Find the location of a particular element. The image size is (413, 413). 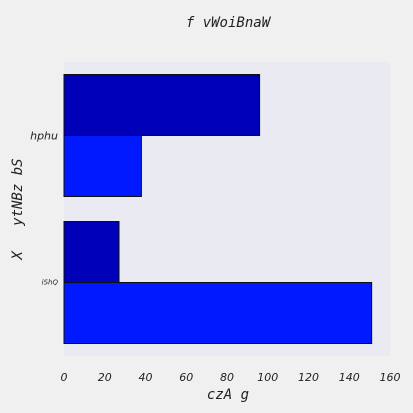

x-tick-label: 60 is located at coordinates (186, 377).